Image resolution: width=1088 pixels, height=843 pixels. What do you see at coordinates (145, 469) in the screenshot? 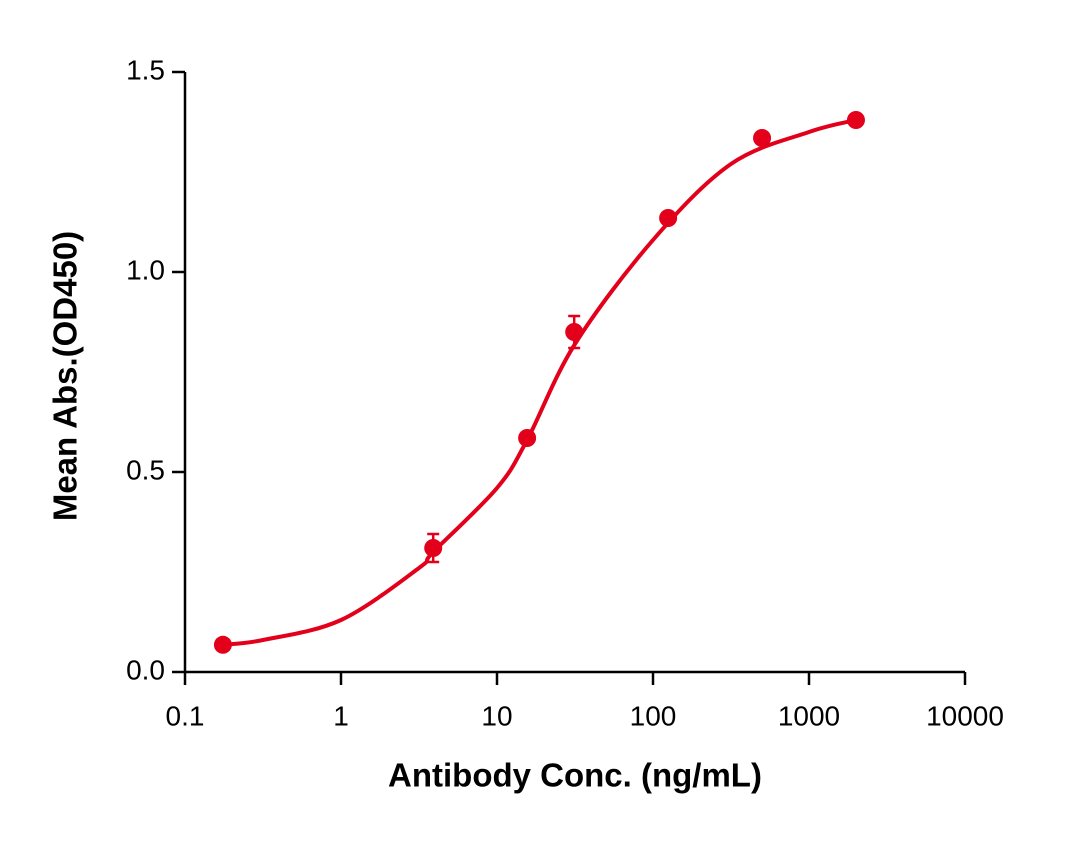
I see `y-tick-label: 0.5` at bounding box center [145, 469].